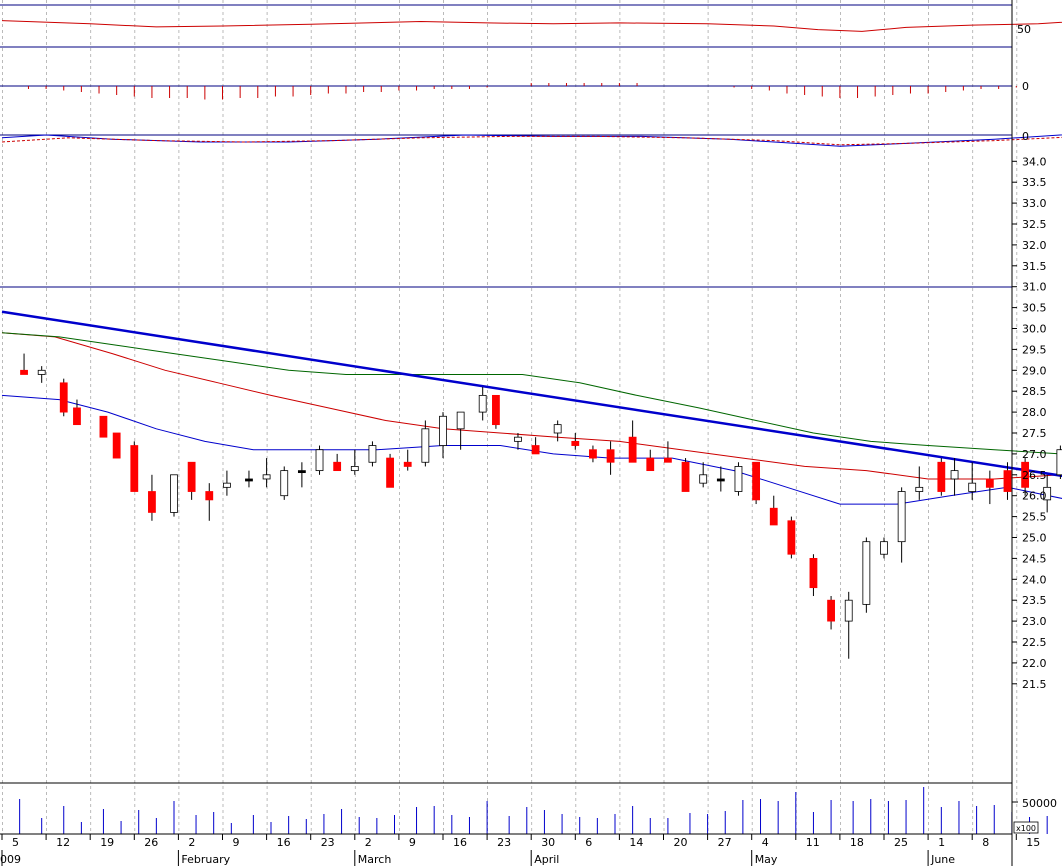  What do you see at coordinates (460, 842) in the screenshot?
I see `x-day-label: 16` at bounding box center [460, 842].